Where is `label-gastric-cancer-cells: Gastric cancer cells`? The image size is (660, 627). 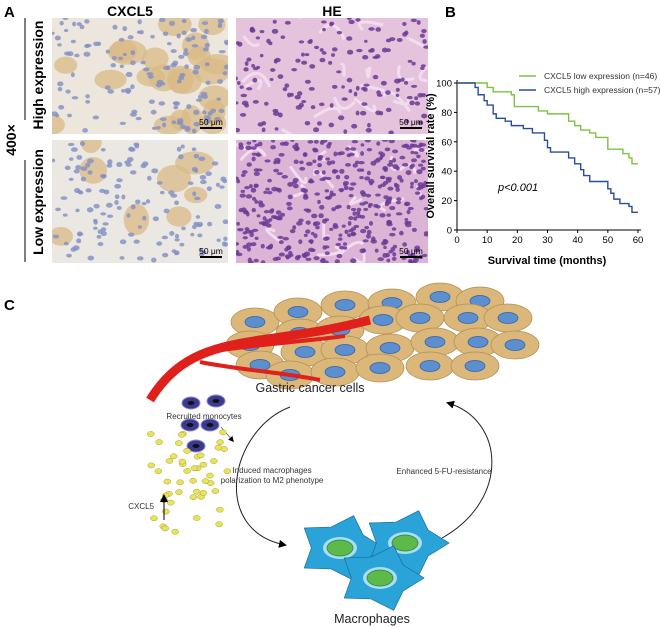
label-gastric-cancer-cells: Gastric cancer cells is located at coordinates (309, 388).